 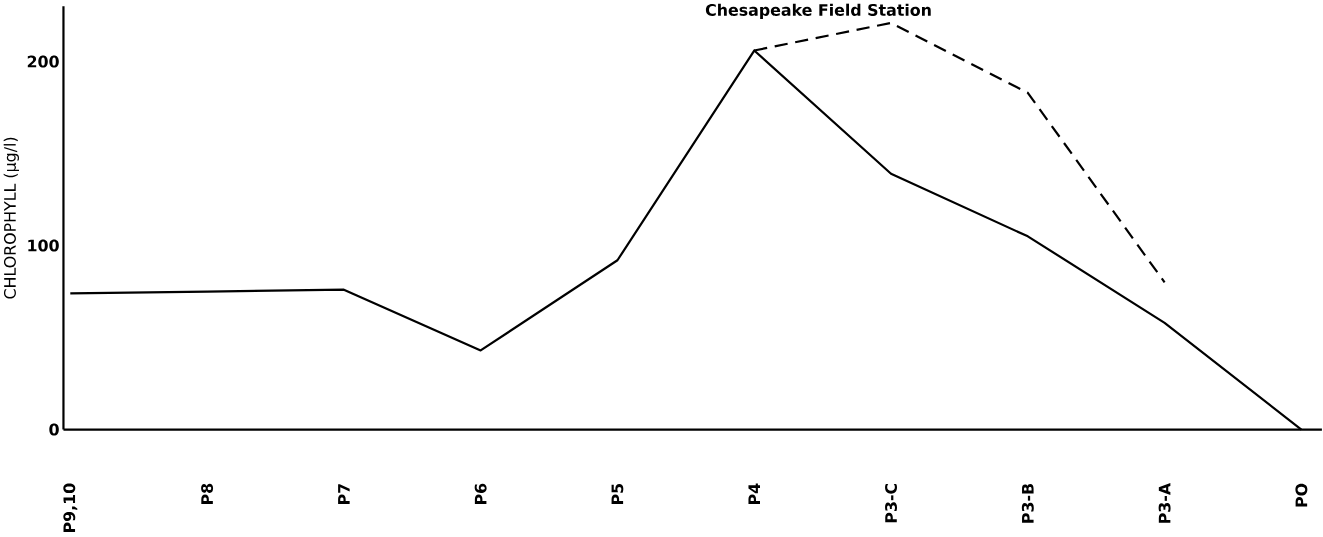 I want to click on x-tick-label: PO, so click(x=1301, y=495).